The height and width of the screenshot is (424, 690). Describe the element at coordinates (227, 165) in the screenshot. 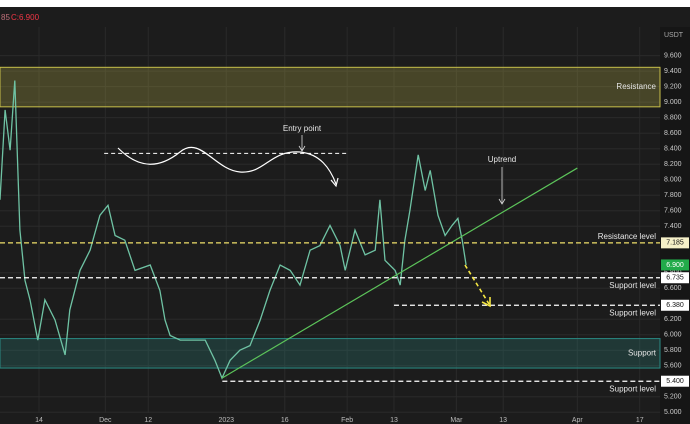

I see `sketch-curve` at that location.